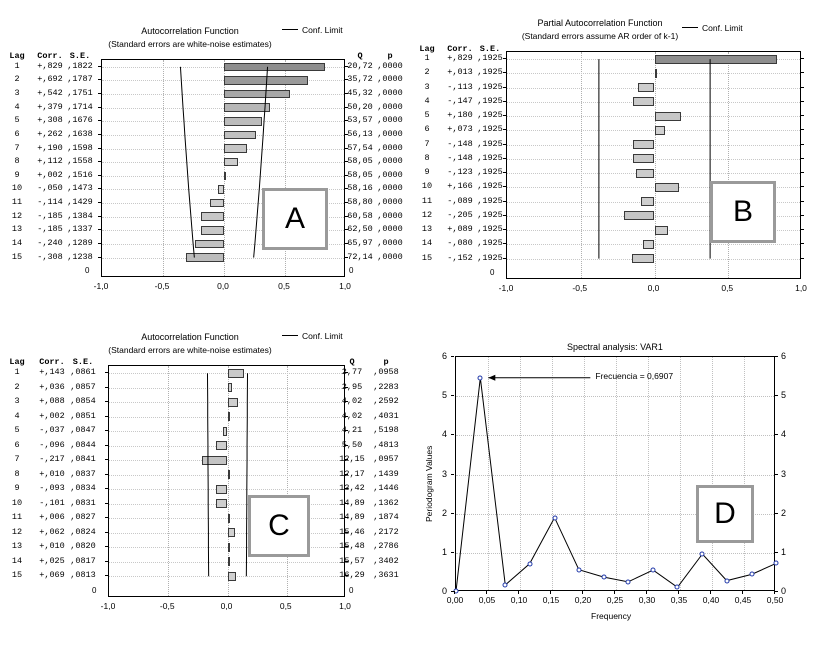 This screenshot has width=814, height=653. Describe the element at coordinates (50, 106) in the screenshot. I see `row-corr: +,379` at that location.